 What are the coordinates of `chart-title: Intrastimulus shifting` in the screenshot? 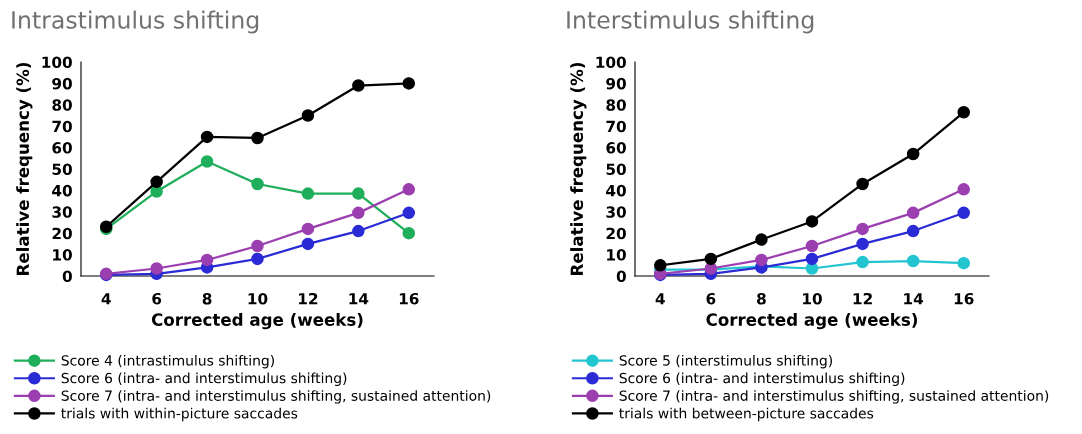 It's located at (135, 22).